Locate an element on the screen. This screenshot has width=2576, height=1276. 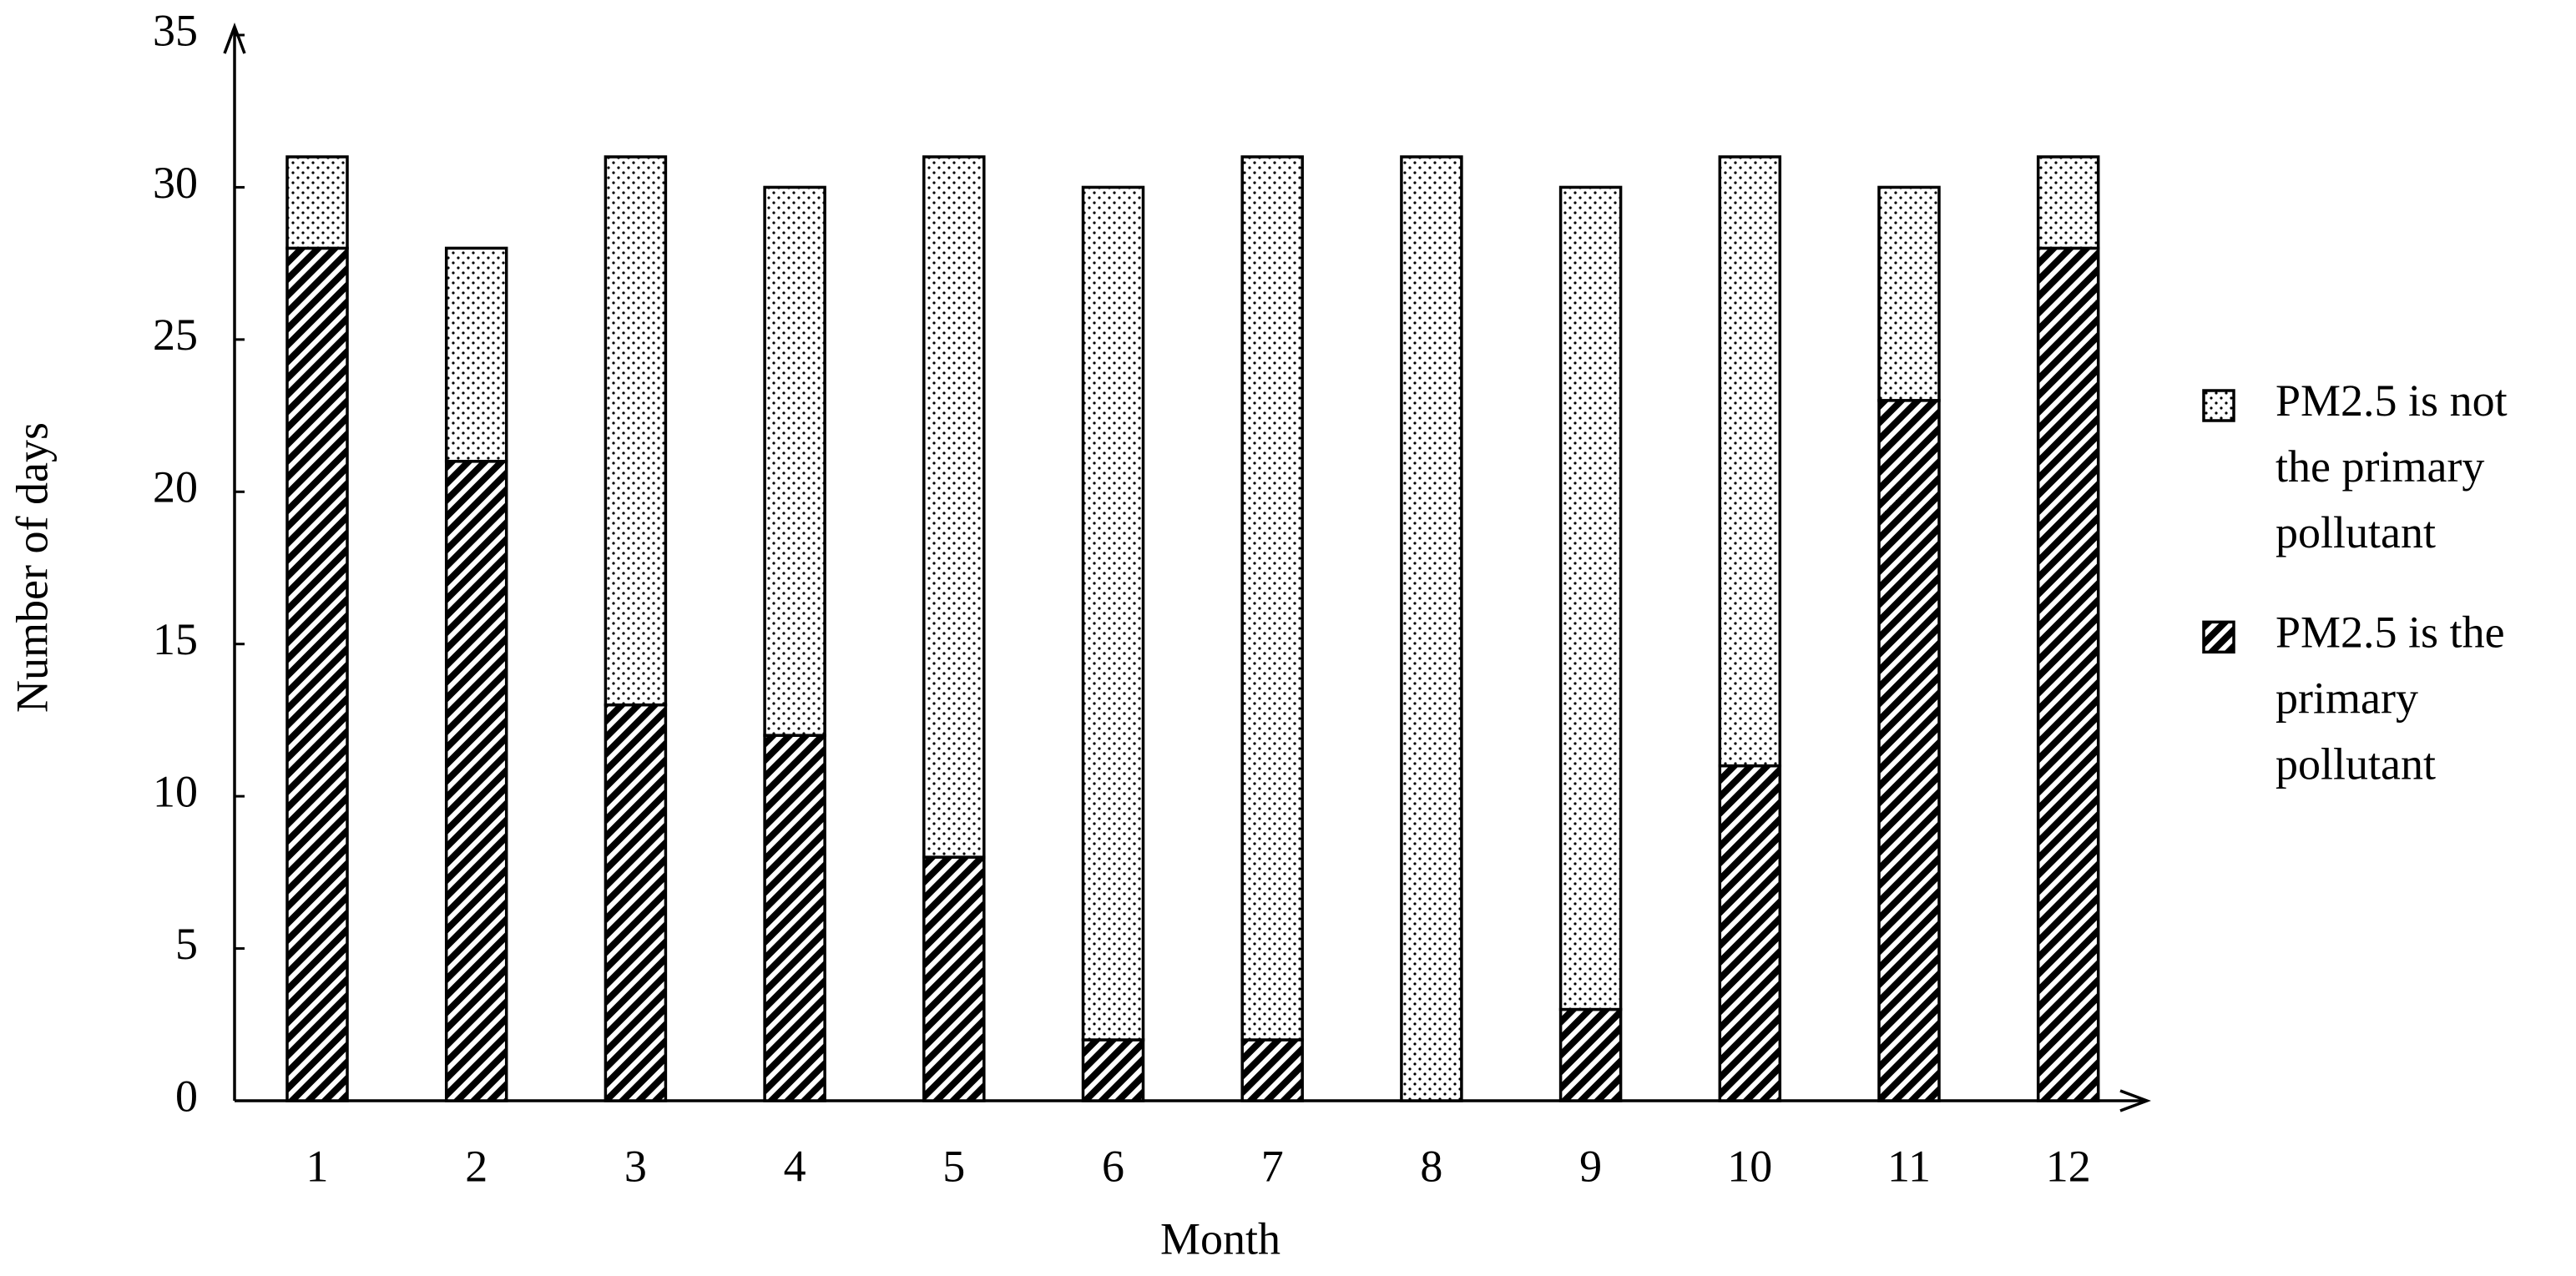
x-tick-label: 10 is located at coordinates (1749, 1166).